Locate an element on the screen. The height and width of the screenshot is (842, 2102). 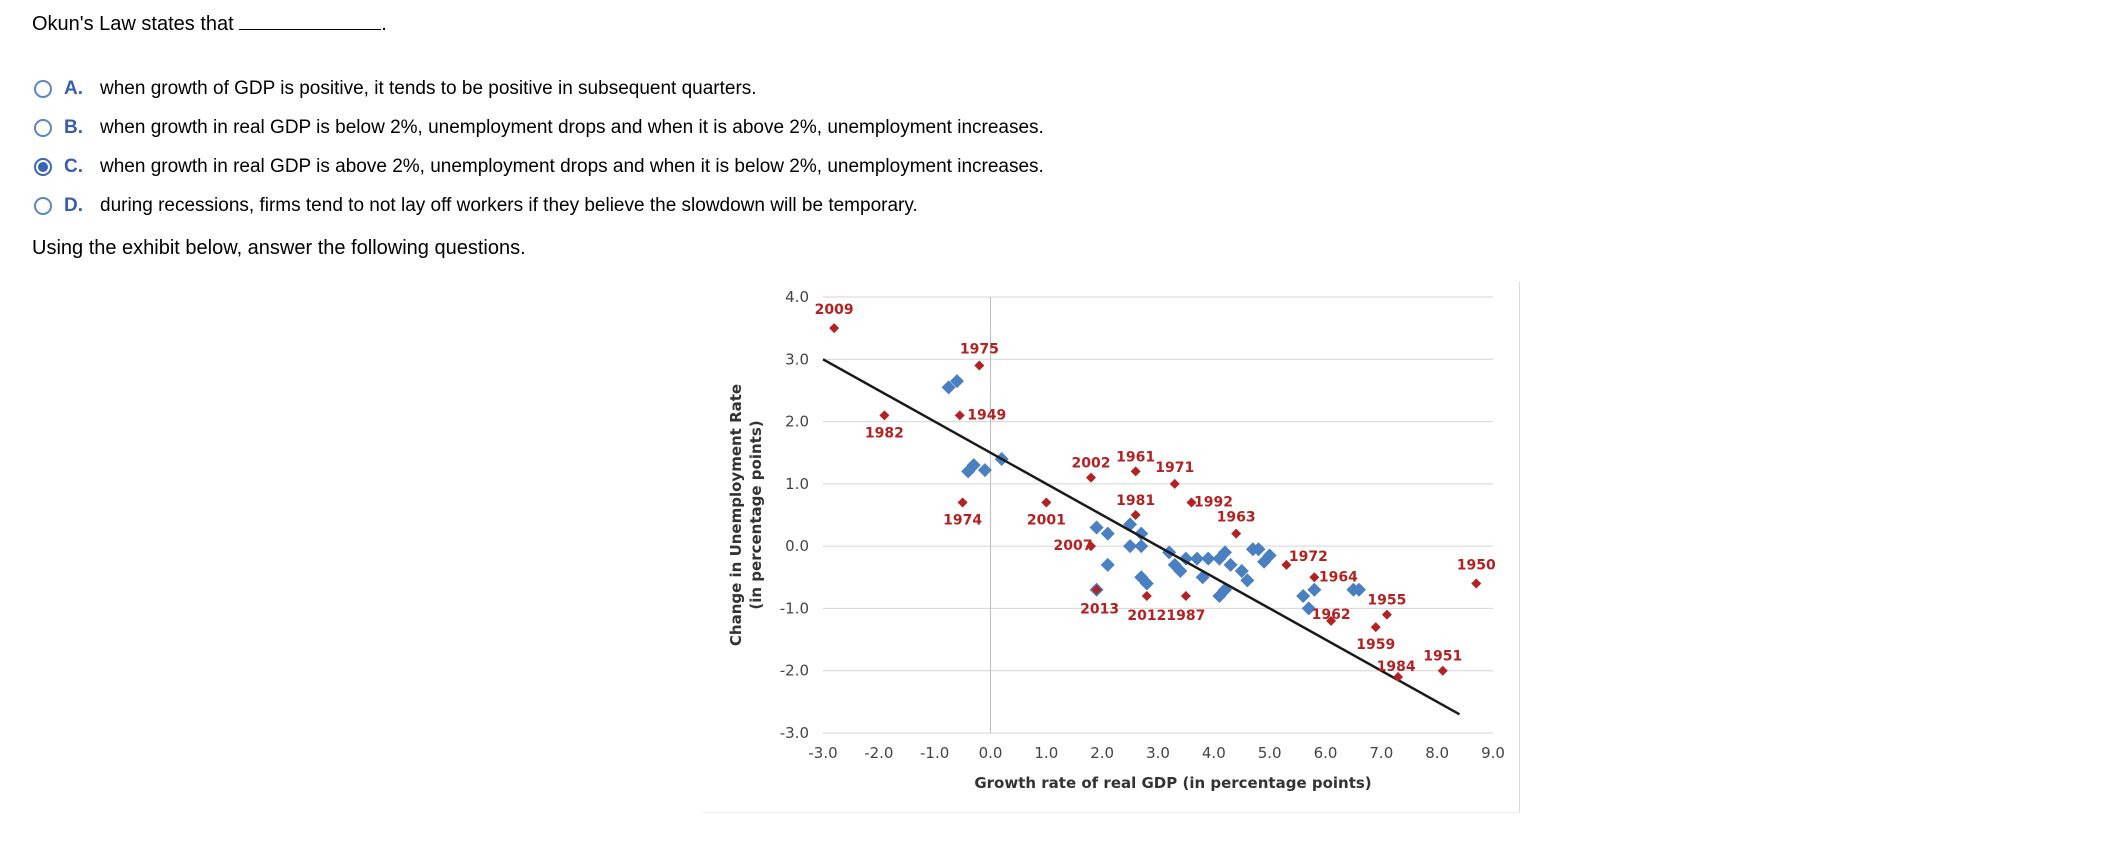
point-label-1955: 1955 is located at coordinates (1386, 601).